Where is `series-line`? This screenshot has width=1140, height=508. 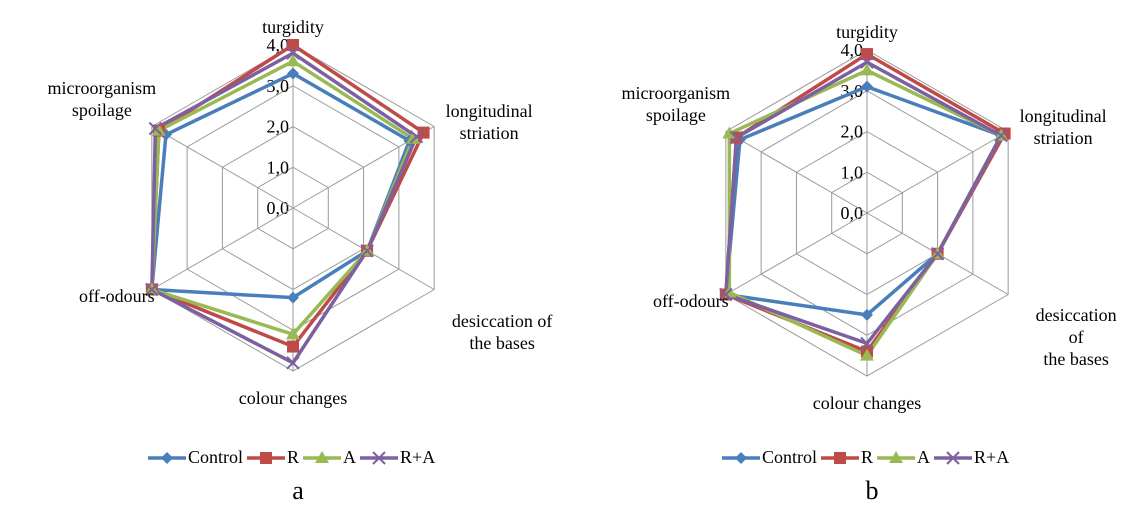 series-line is located at coordinates (865, 203).